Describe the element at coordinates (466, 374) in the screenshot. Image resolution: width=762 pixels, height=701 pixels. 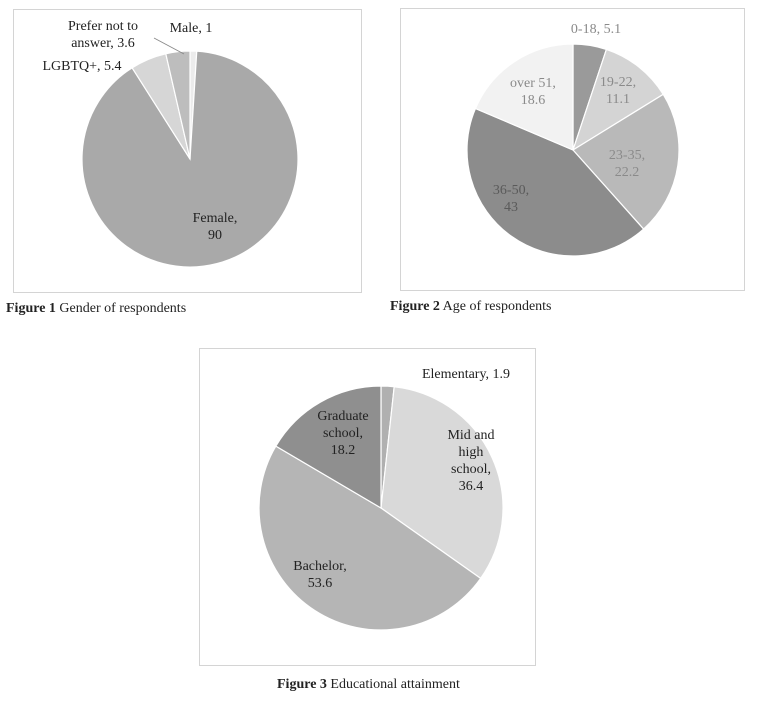
I see `slice-label-elementary: Elementary, 1.9` at that location.